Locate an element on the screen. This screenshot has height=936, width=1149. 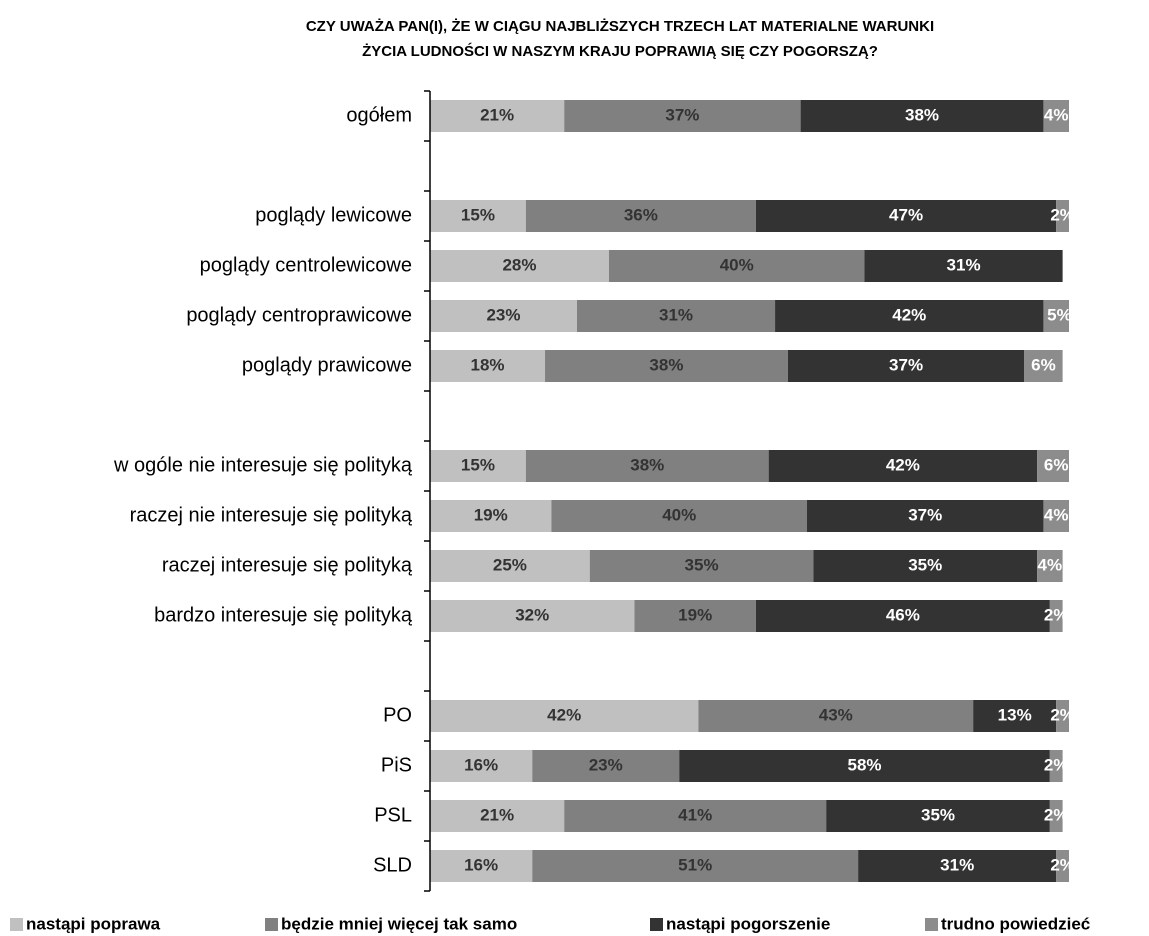
value-label: 5% is located at coordinates (1059, 314).